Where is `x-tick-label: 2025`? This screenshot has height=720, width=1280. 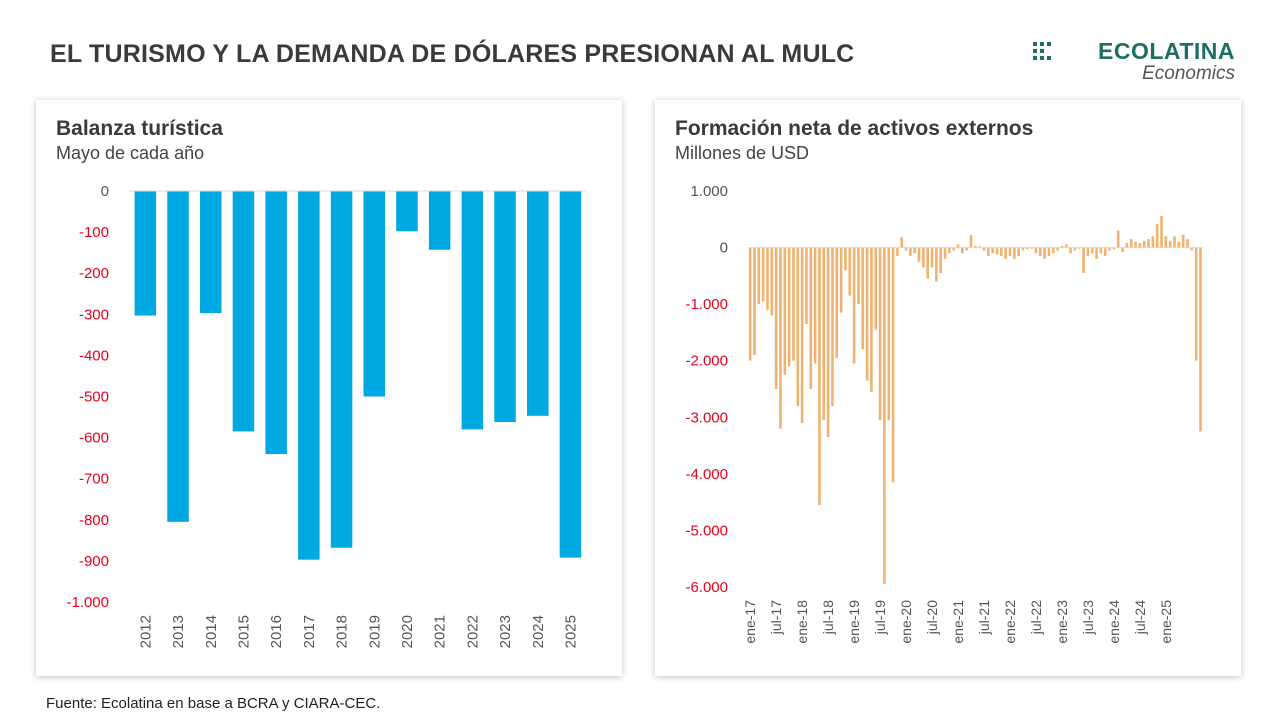
x-tick-label: 2025 is located at coordinates (570, 631).